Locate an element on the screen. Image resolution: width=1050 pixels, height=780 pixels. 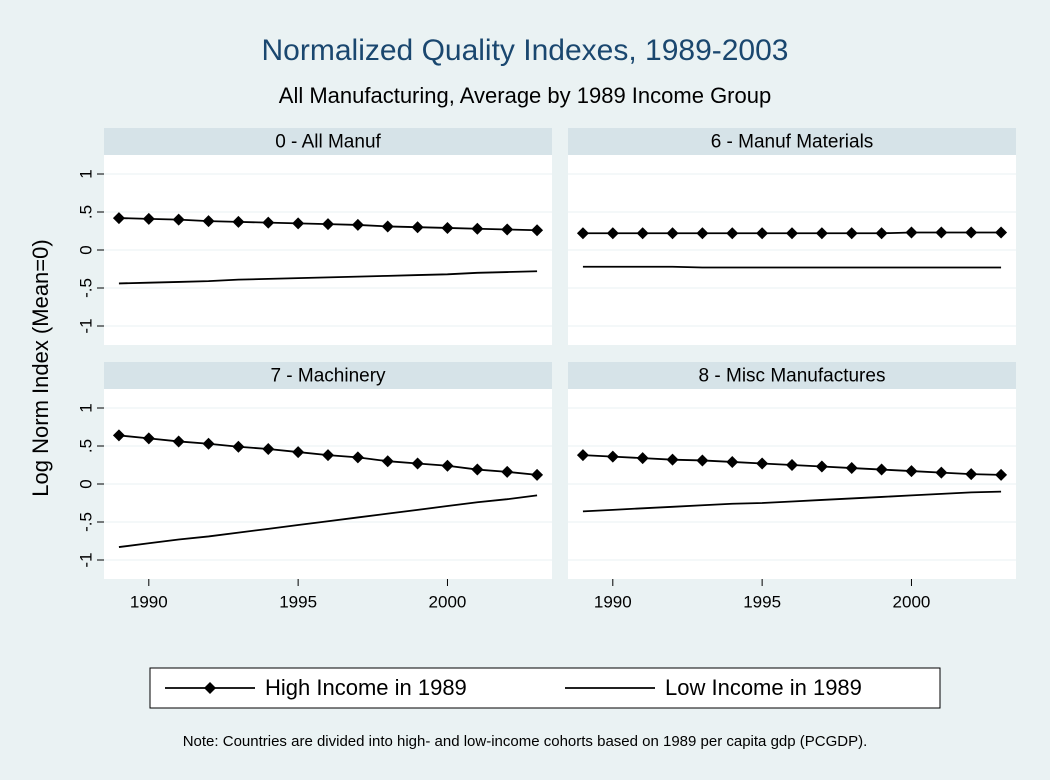
legend-marker is located at coordinates (210, 688).